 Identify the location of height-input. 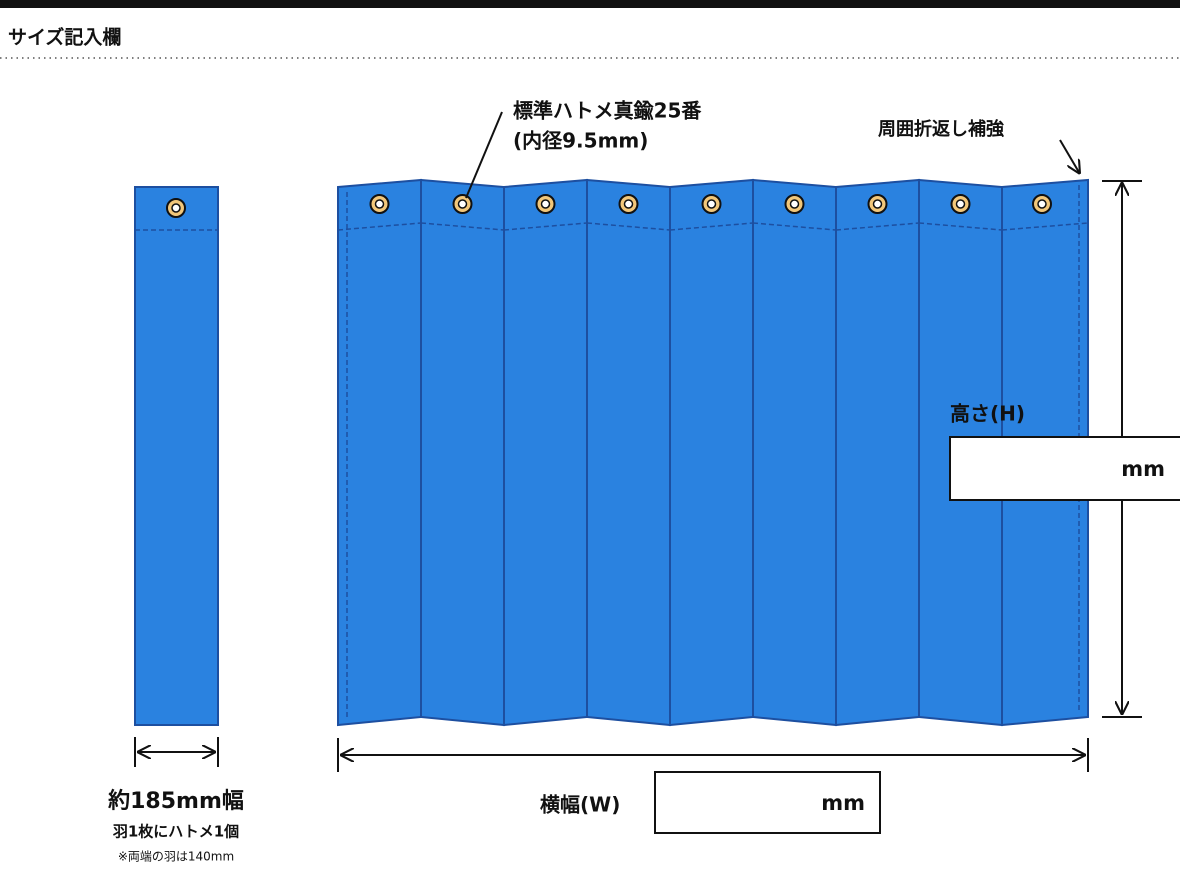
(1064, 468).